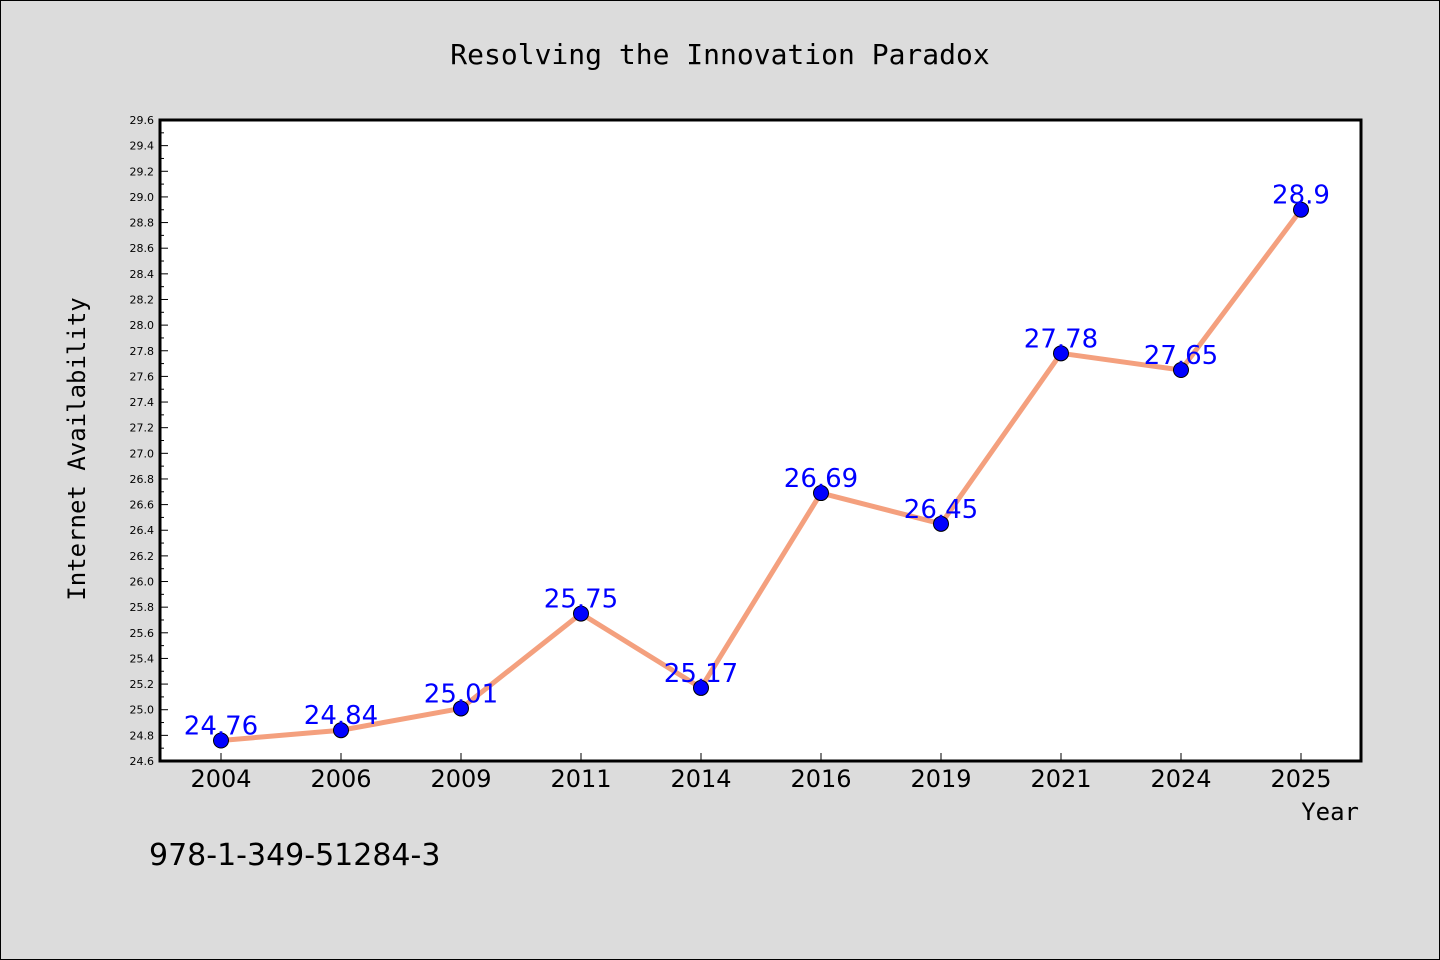 The image size is (1440, 960). What do you see at coordinates (1300, 779) in the screenshot?
I see `x-tick-label: 2025` at bounding box center [1300, 779].